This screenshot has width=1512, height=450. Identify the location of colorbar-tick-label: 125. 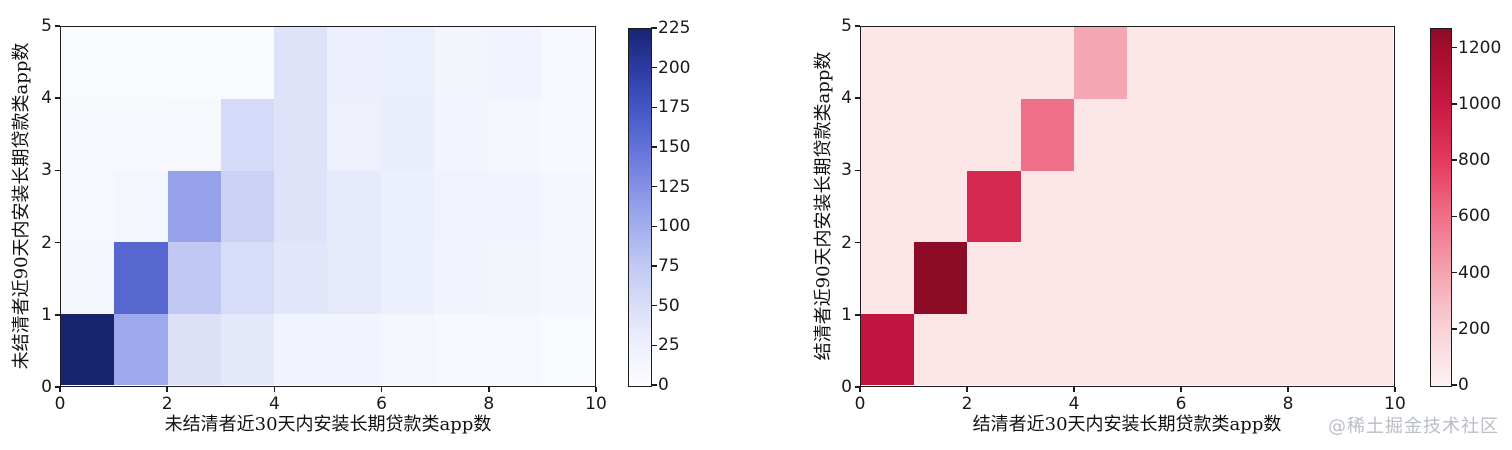
(674, 186).